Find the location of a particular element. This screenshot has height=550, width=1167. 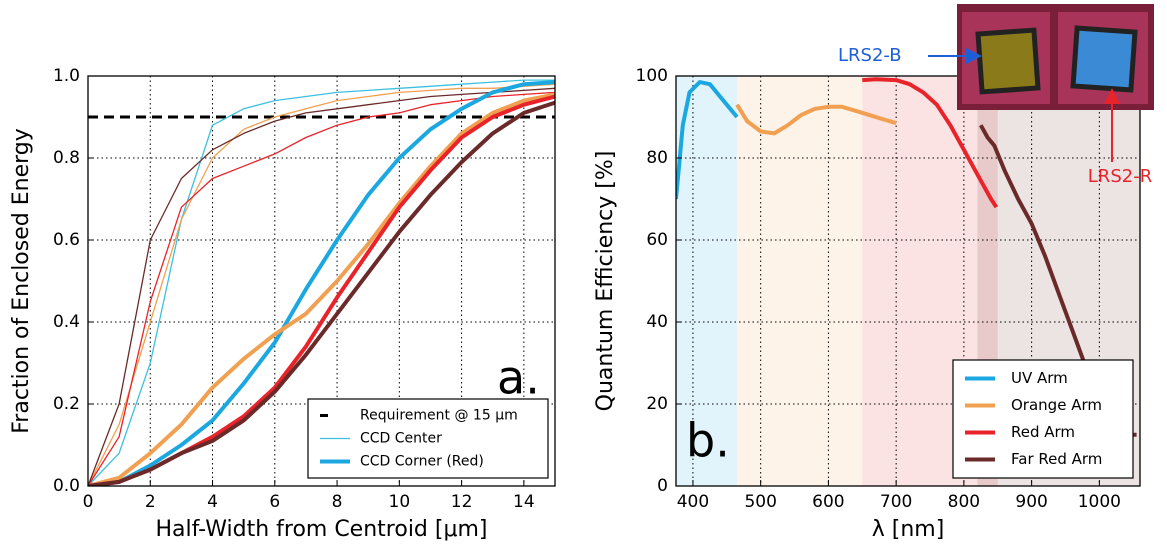

legend-label: Orange Arm is located at coordinates (1056, 405).